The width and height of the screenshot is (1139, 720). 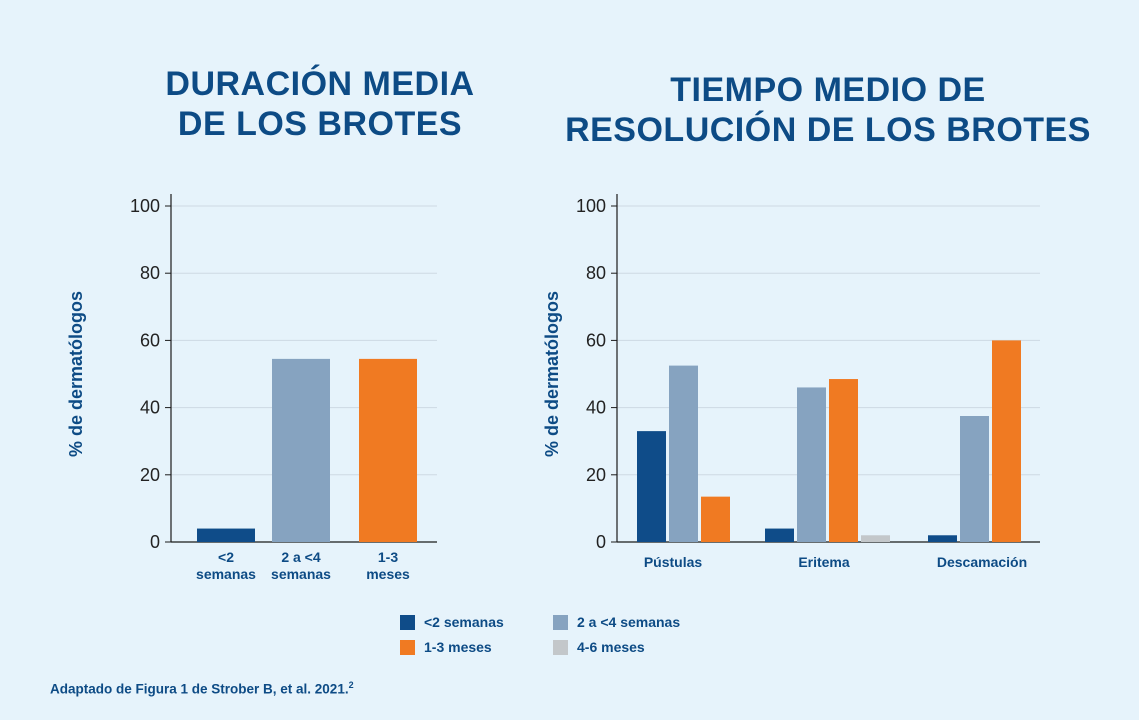 I want to click on x-tick-label: Eritema, so click(x=824, y=562).